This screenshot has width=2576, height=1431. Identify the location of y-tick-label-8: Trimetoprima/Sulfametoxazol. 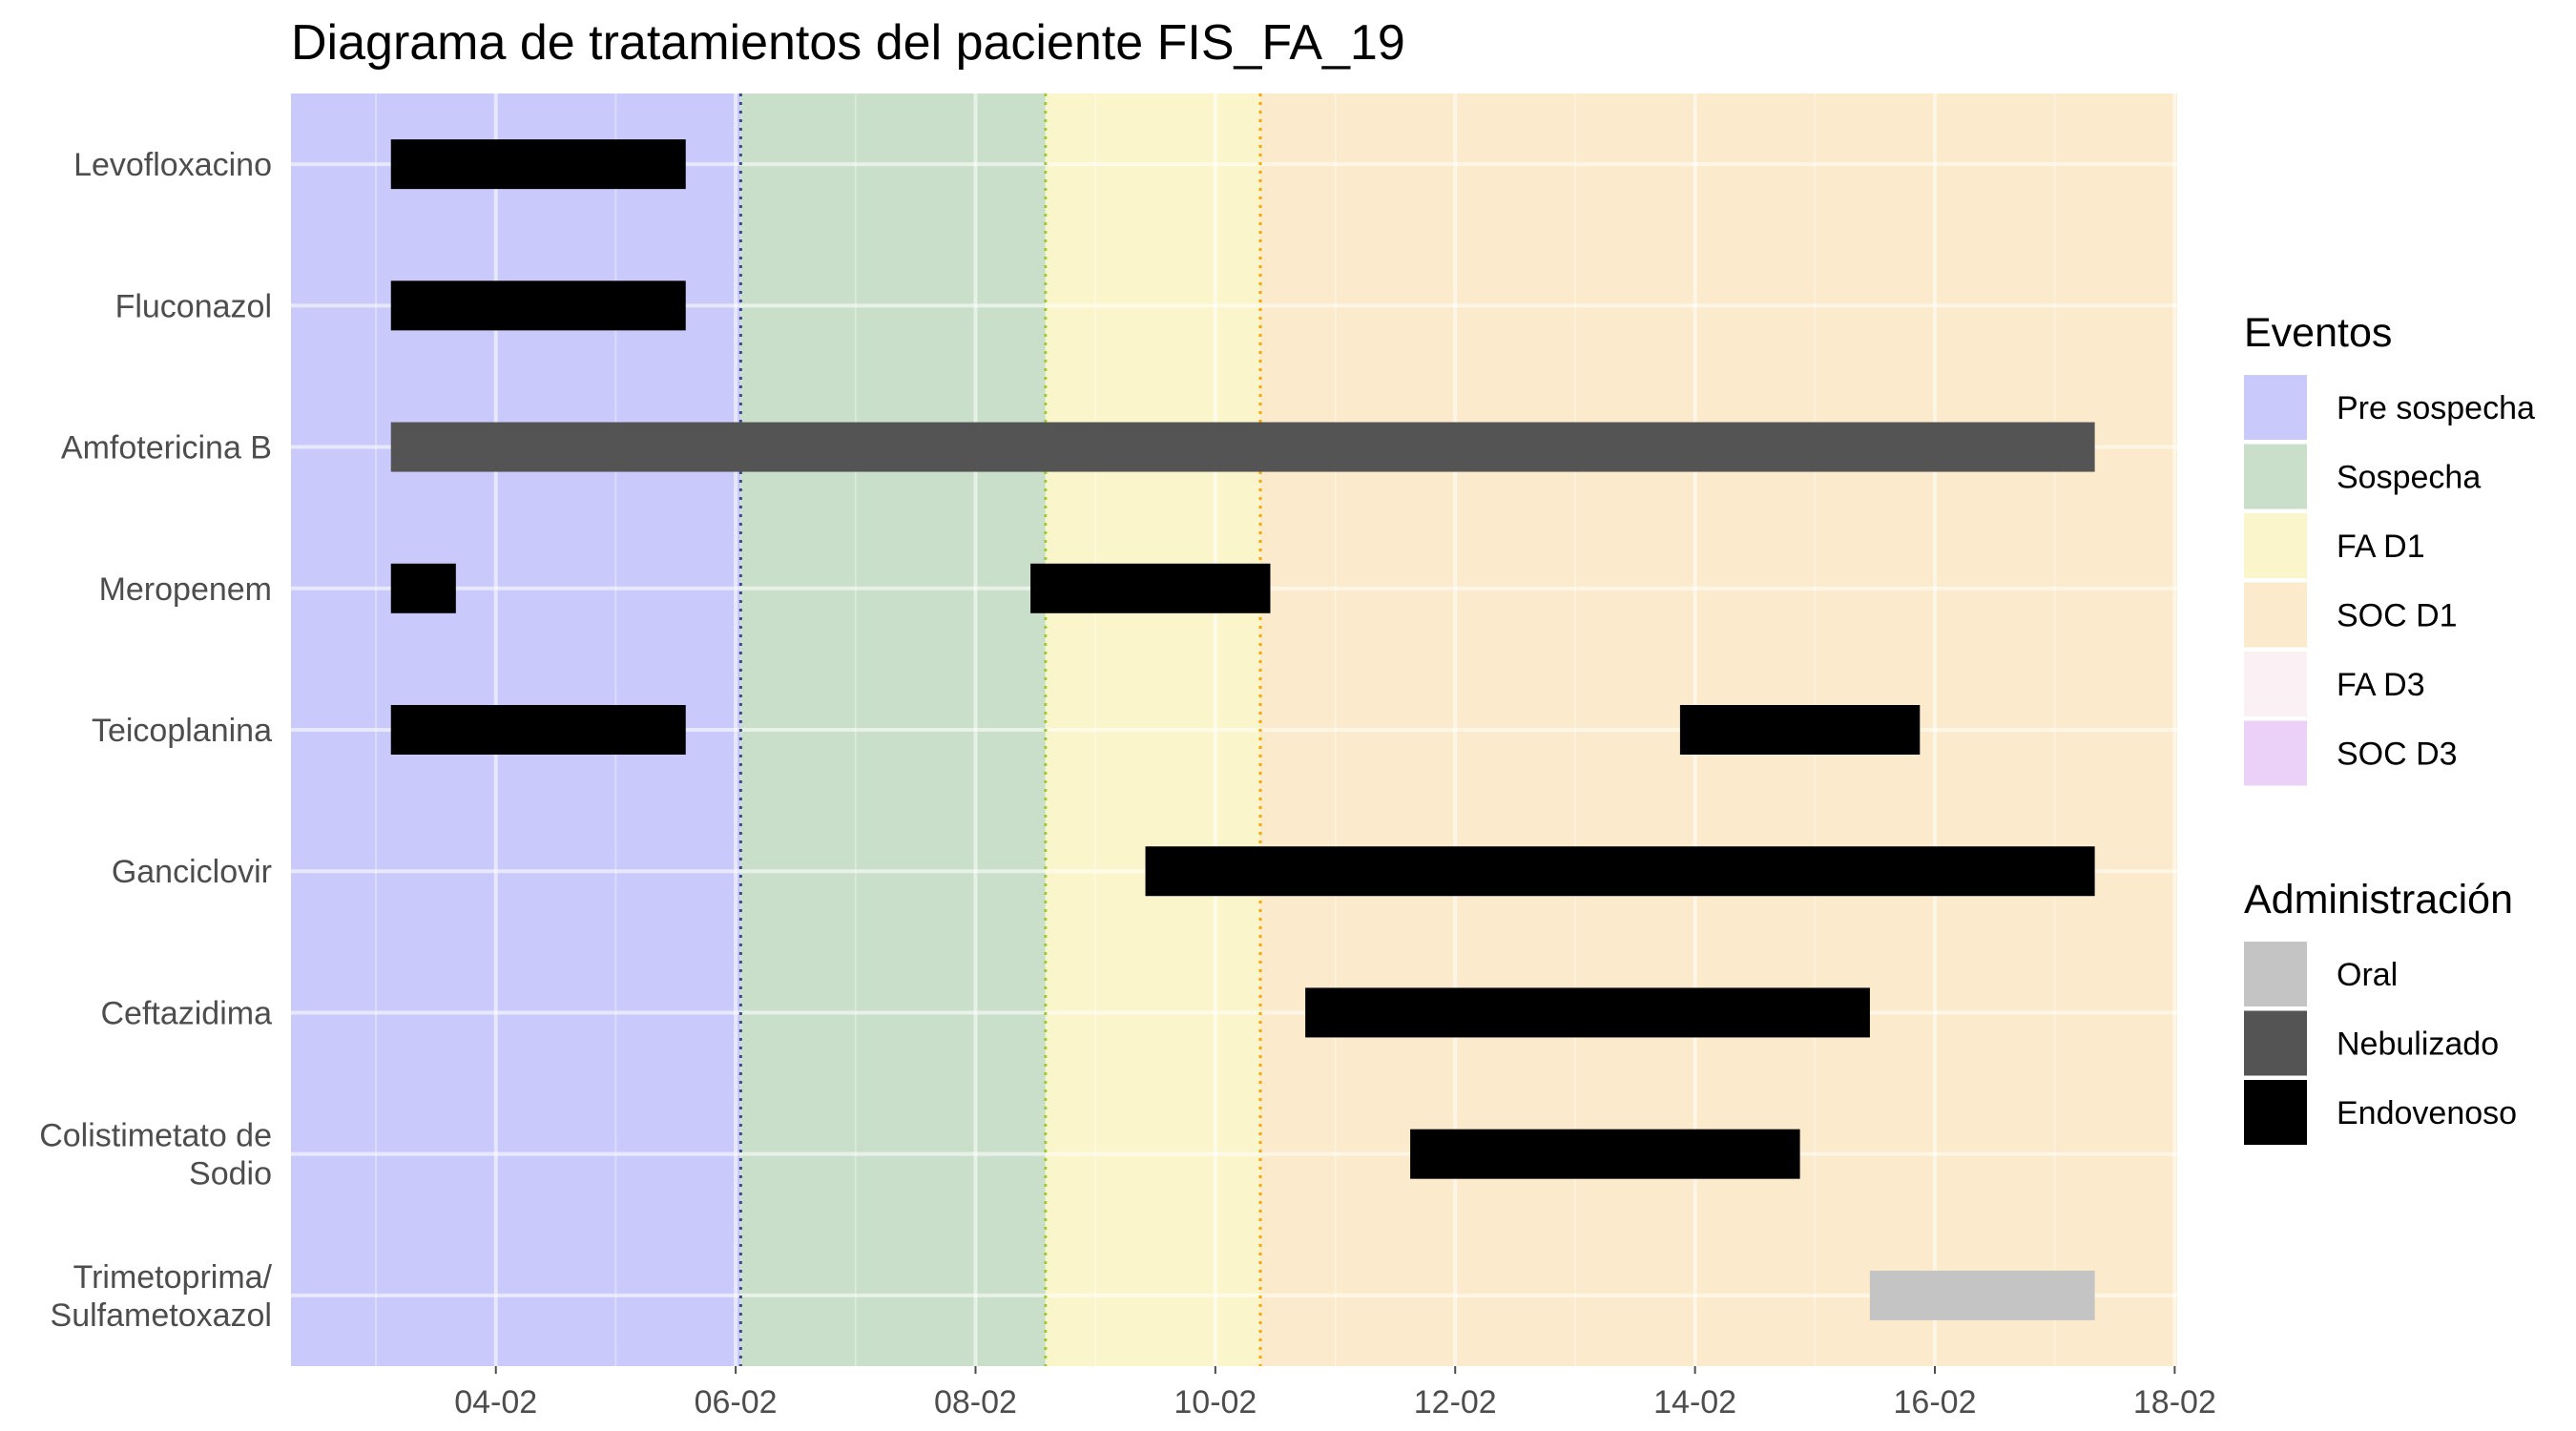
(162, 1296).